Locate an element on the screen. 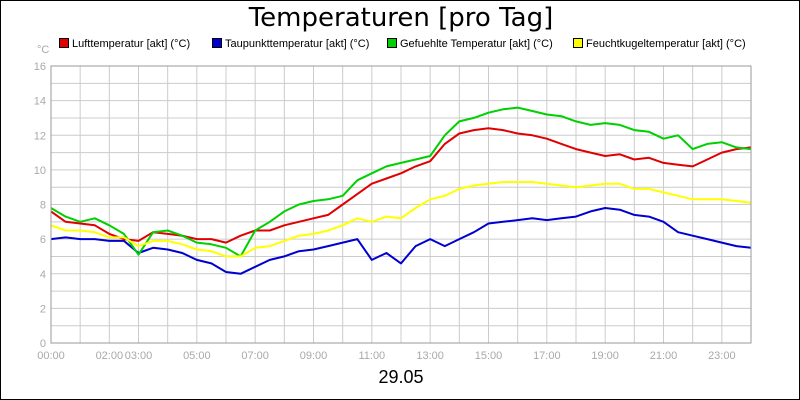 Image resolution: width=800 pixels, height=400 pixels. legend-label-taupunkttemperatur: Taupunkttemperatur [akt] (°C) is located at coordinates (297, 44).